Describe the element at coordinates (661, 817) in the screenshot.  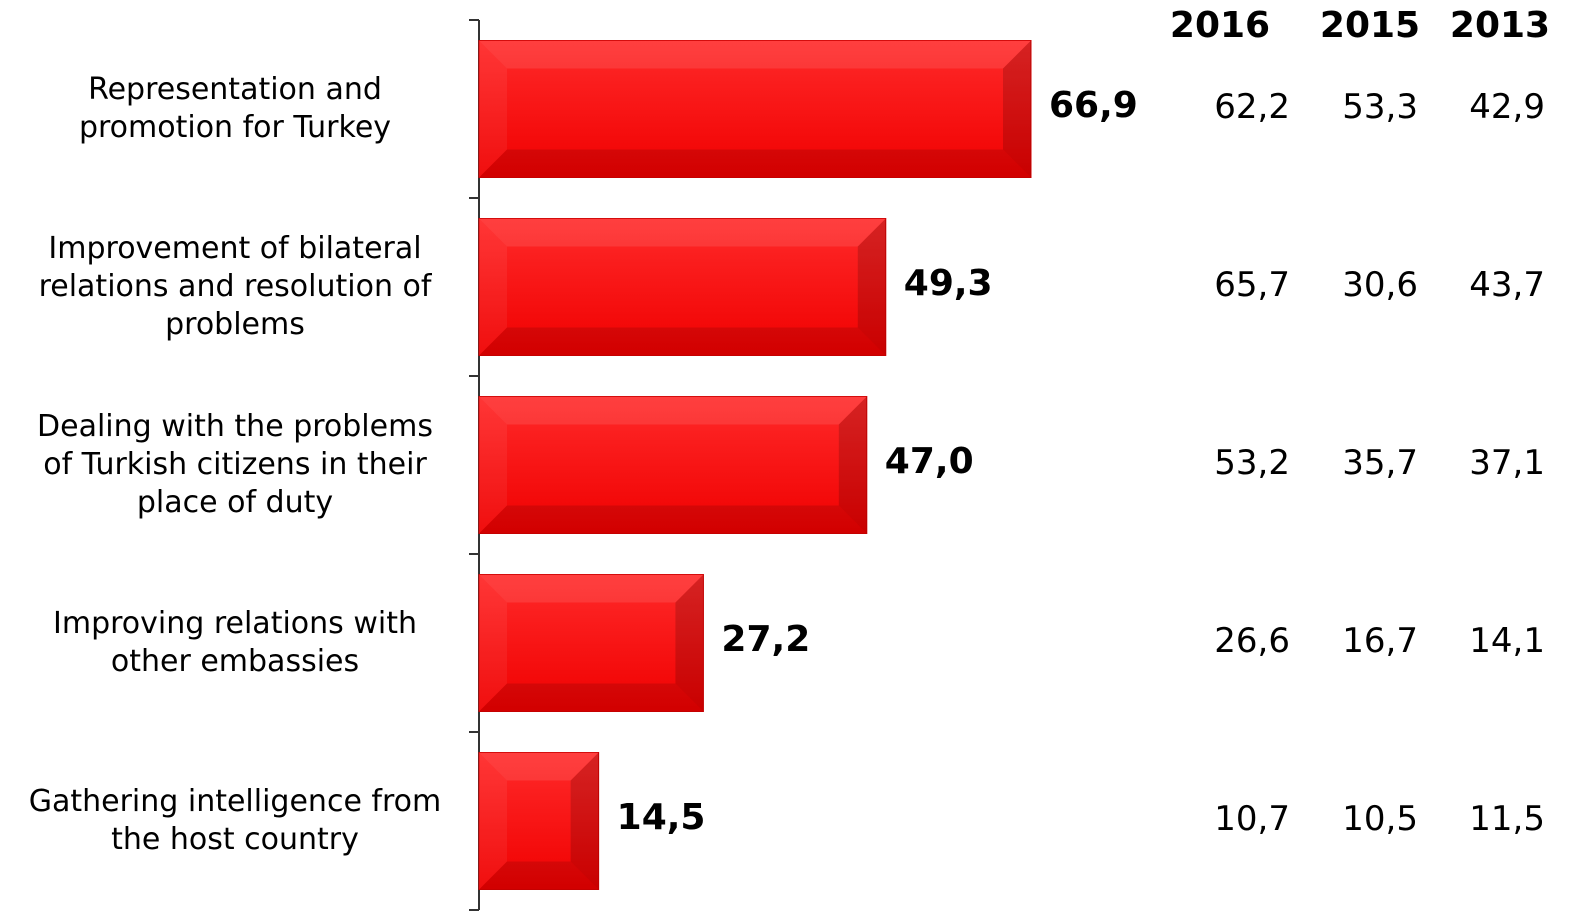
I see `bar-value-label: 14,5` at that location.